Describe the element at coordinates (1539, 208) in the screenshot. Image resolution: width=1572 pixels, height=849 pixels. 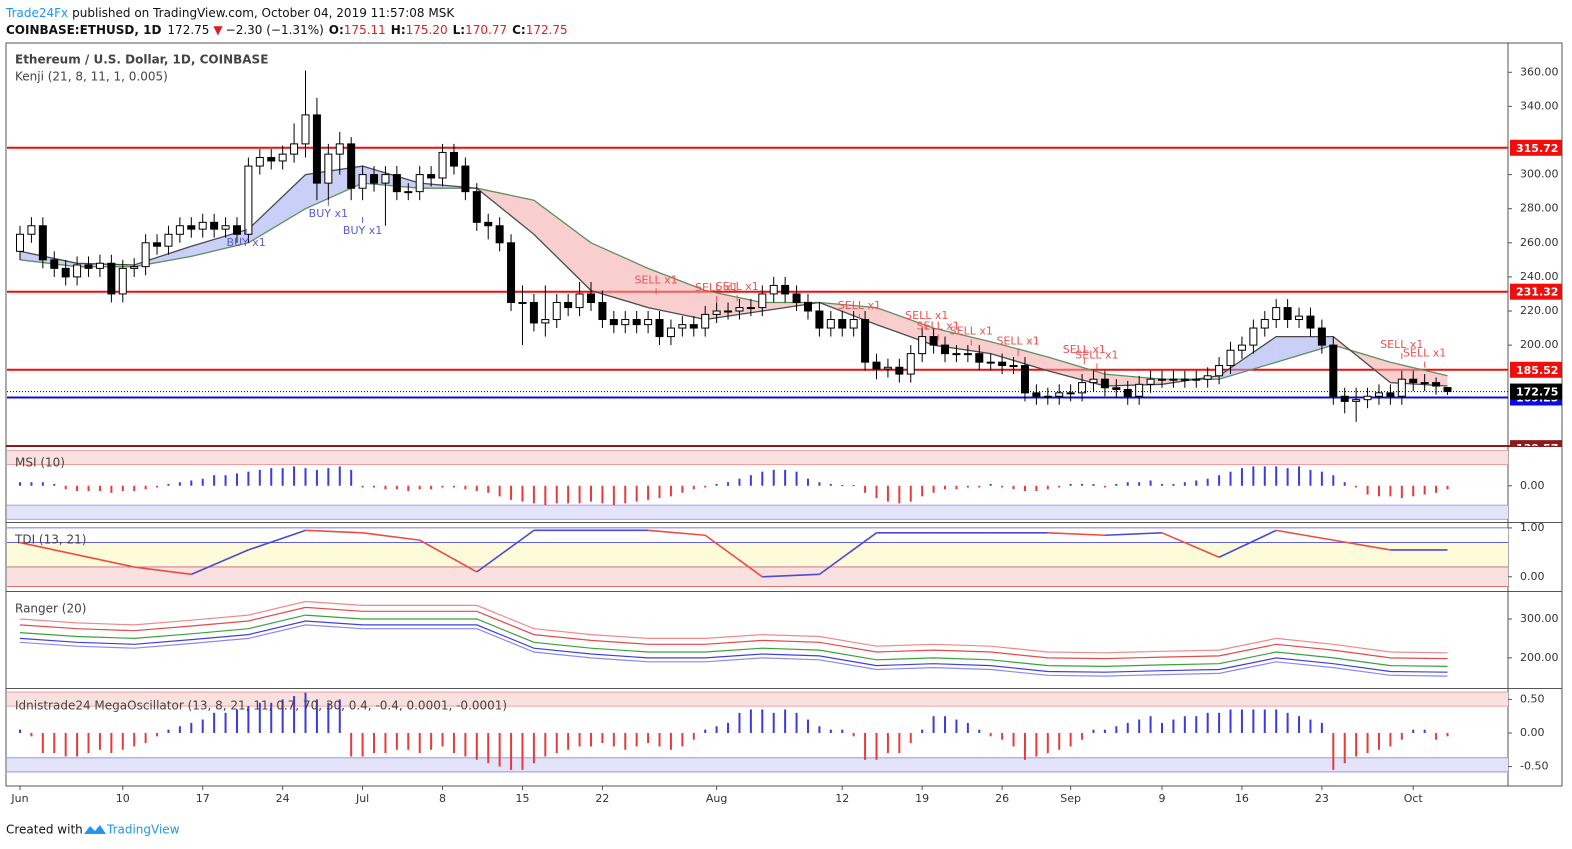
I see `y-tick-label: 280.00` at that location.